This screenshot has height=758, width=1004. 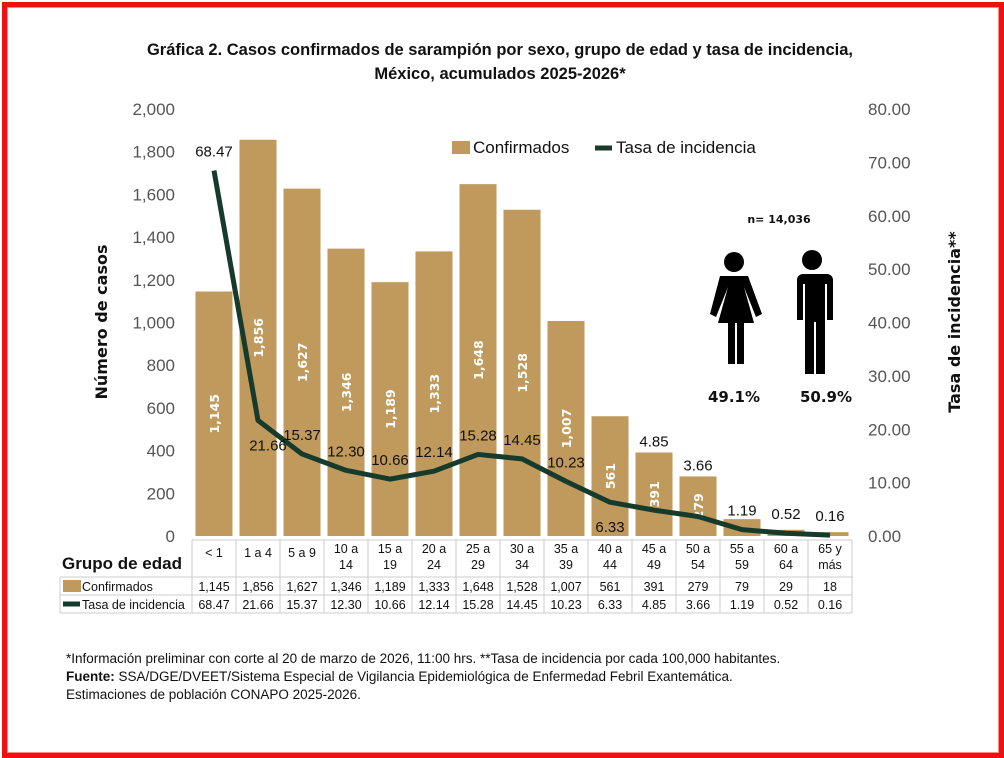 I want to click on category-label: más, so click(x=830, y=565).